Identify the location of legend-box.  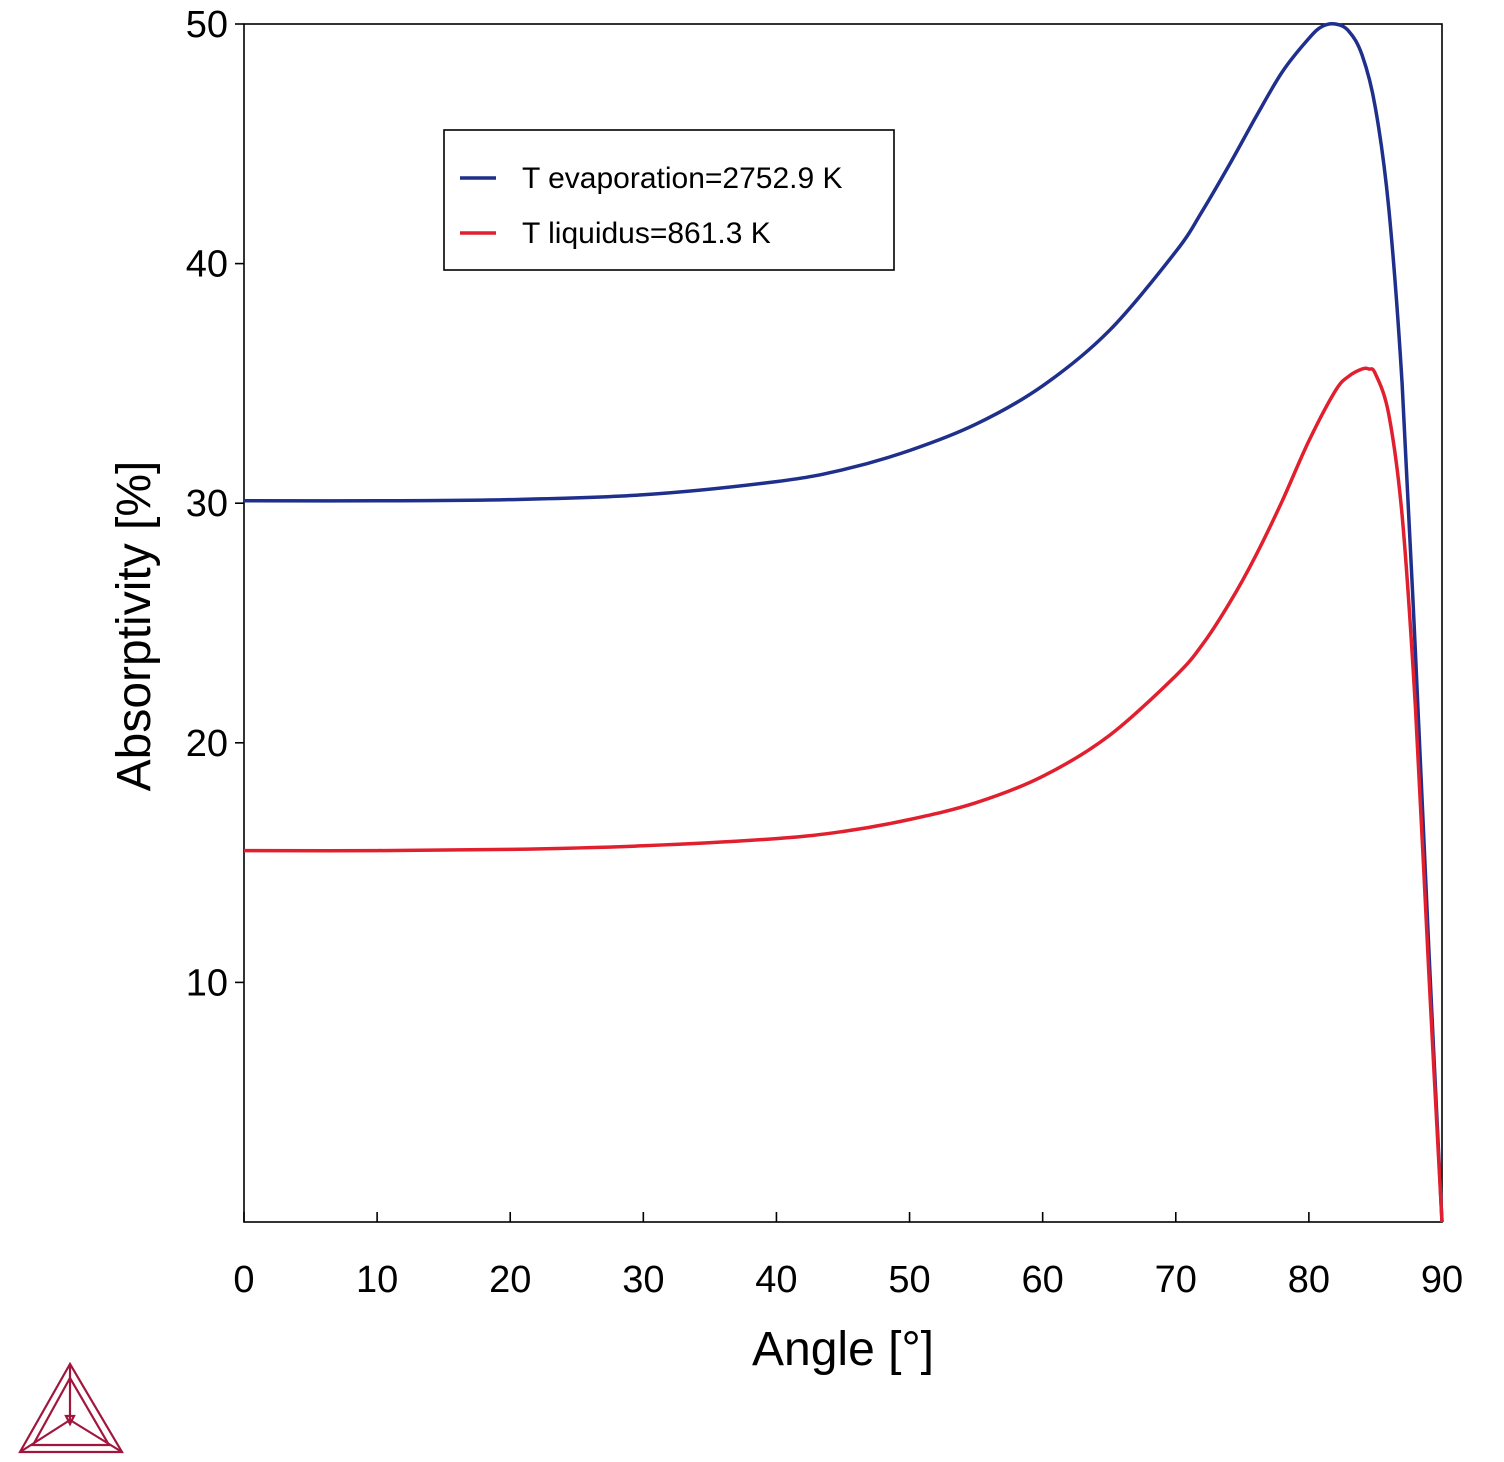
(669, 200).